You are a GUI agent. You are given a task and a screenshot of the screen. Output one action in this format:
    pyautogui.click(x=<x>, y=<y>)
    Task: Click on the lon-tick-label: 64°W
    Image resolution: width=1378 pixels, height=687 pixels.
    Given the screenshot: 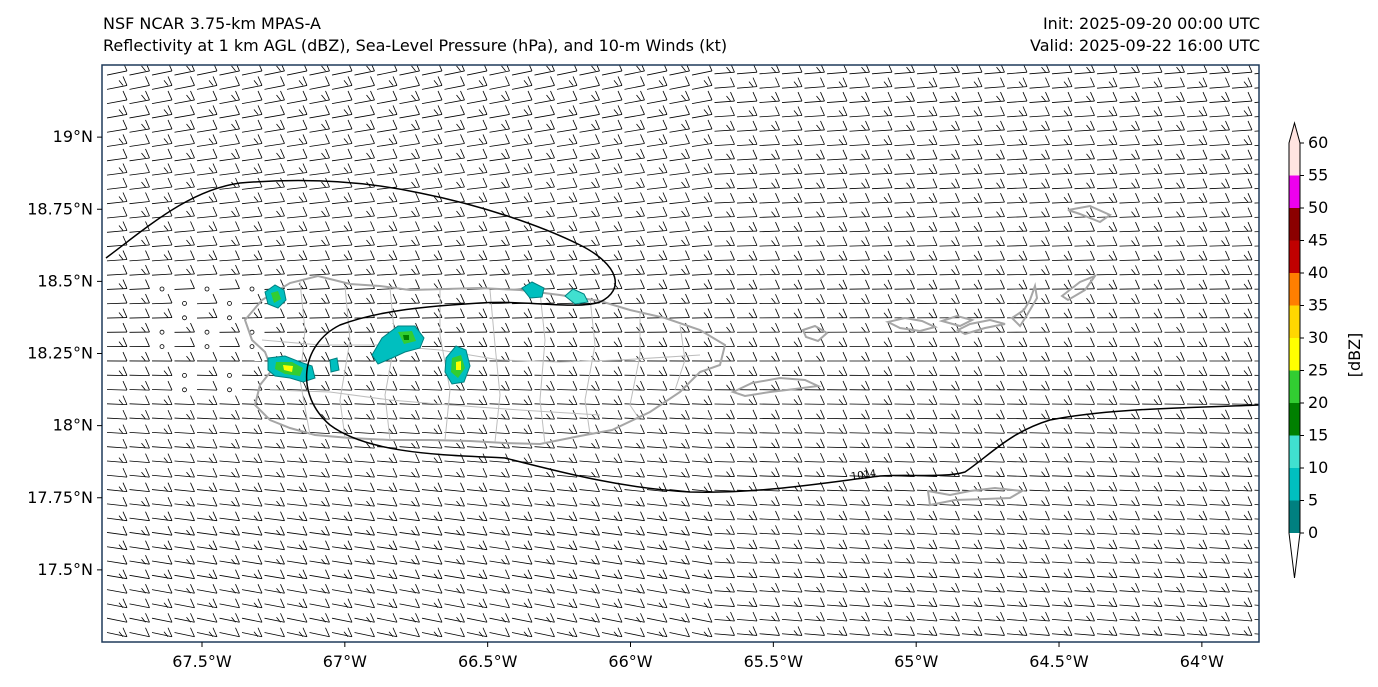 What is the action you would take?
    pyautogui.click(x=1202, y=661)
    